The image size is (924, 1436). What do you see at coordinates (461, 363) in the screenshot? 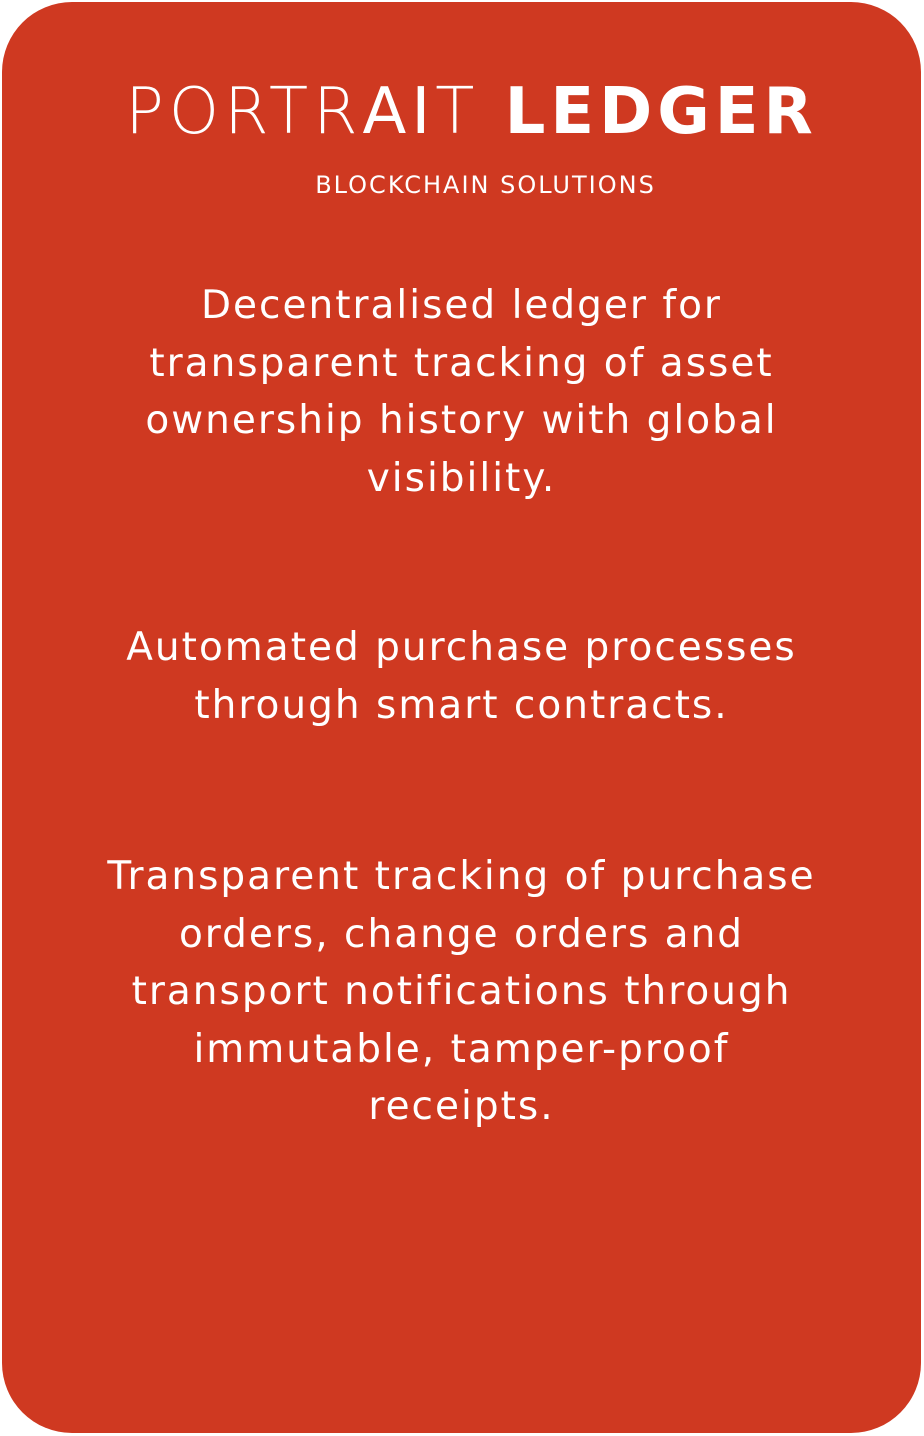
I see `feature-ledger-line: transparent tracking of asset` at bounding box center [461, 363].